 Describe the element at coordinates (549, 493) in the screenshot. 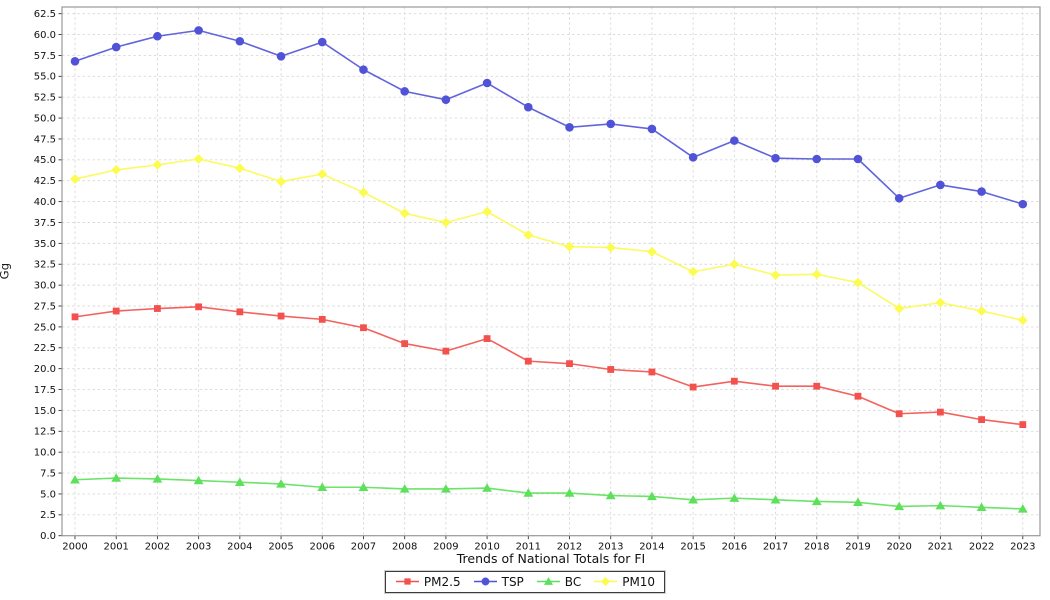

I see `series-bc` at that location.